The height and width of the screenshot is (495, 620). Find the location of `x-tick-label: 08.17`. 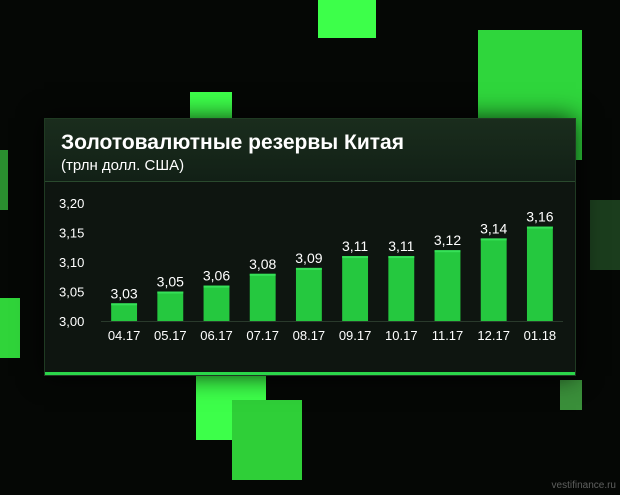

x-tick-label: 08.17 is located at coordinates (309, 335).